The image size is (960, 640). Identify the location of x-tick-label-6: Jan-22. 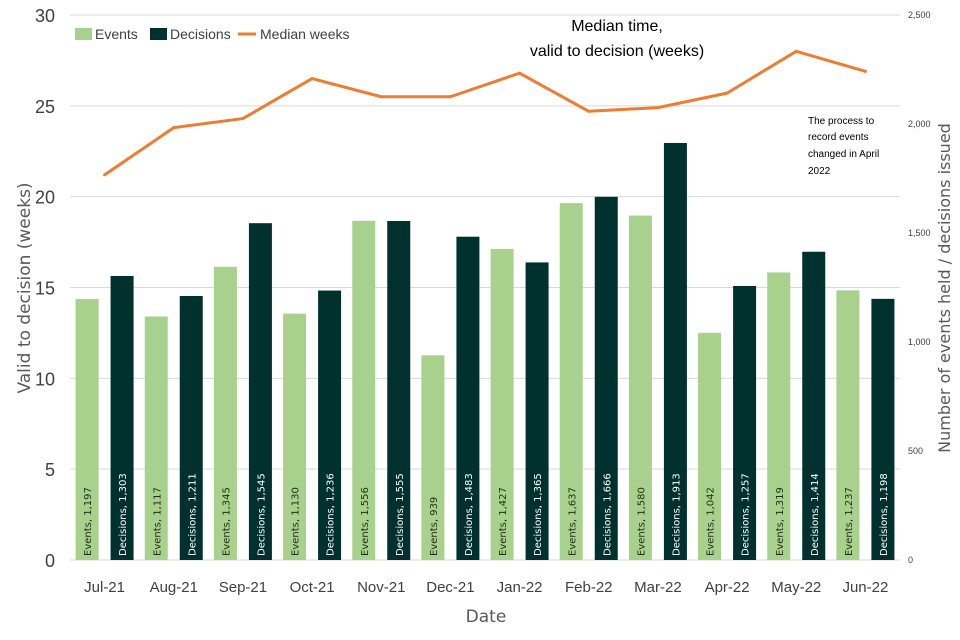
(520, 587).